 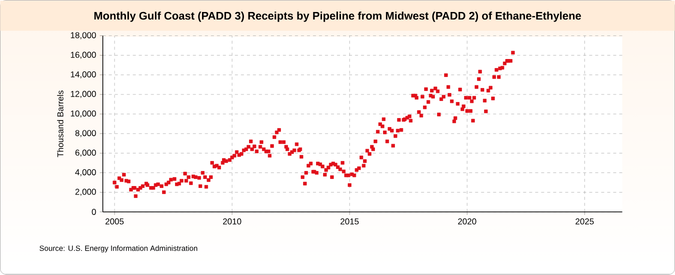 What do you see at coordinates (337, 17) in the screenshot?
I see `chart-title: Monthly Gulf Coast (PADD 3) Receipts by Pipeline from Midwest (PADD 2) of Ethane-Ethylene` at bounding box center [337, 17].